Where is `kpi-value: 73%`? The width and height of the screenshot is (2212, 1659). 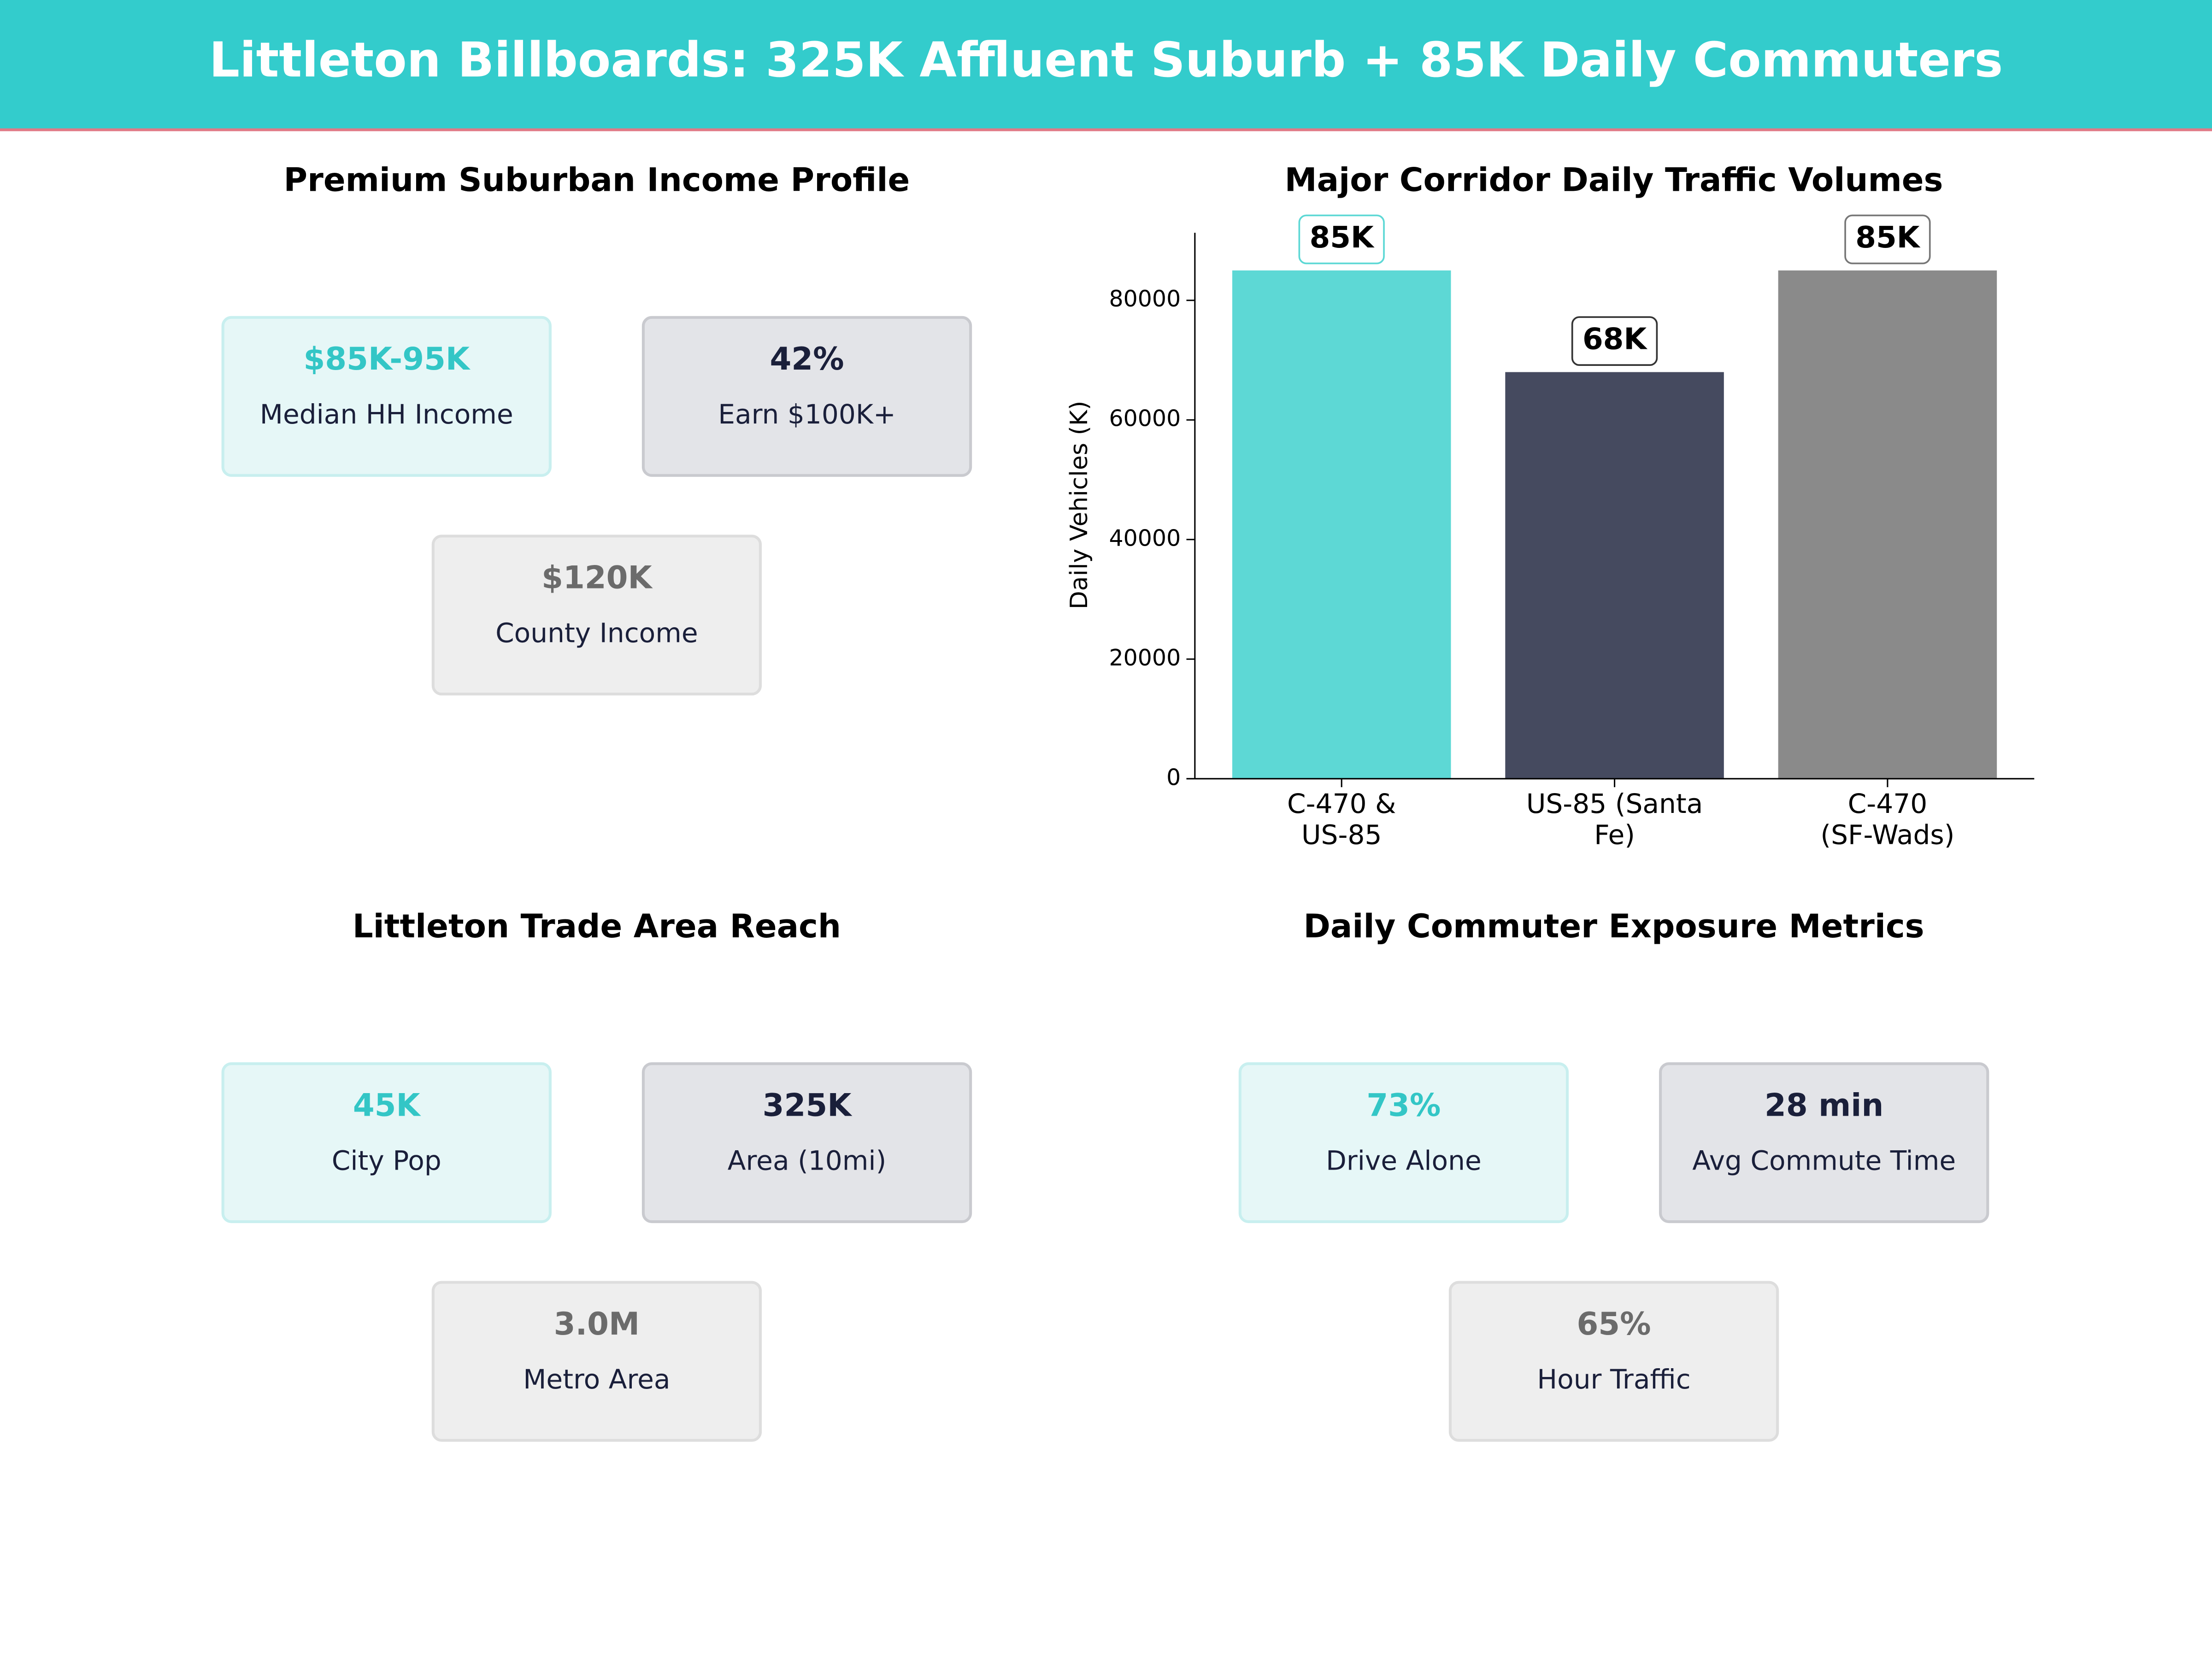 kpi-value: 73% is located at coordinates (1403, 1105).